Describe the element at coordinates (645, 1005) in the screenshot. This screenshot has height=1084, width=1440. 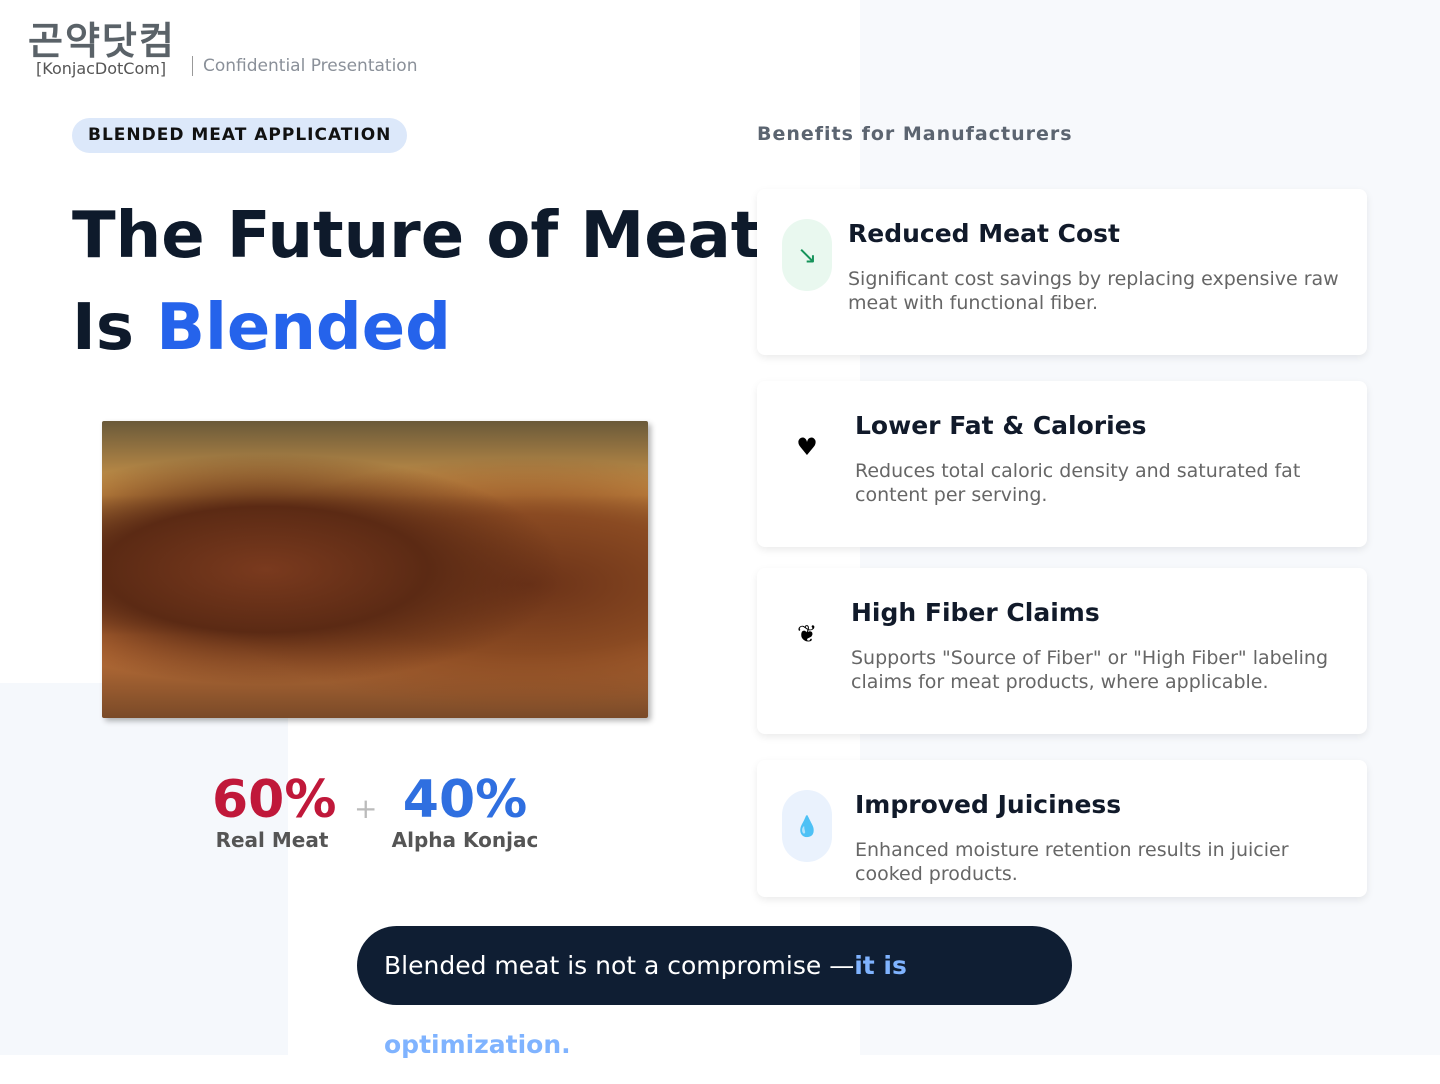
I see `banner-highlight: it is optimization.` at that location.